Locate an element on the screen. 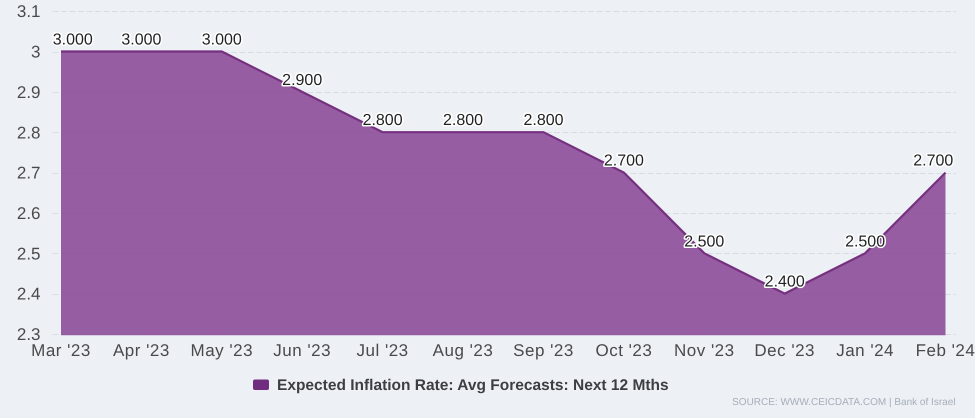 The height and width of the screenshot is (418, 975). svg-text: 2.6 is located at coordinates (29, 213).